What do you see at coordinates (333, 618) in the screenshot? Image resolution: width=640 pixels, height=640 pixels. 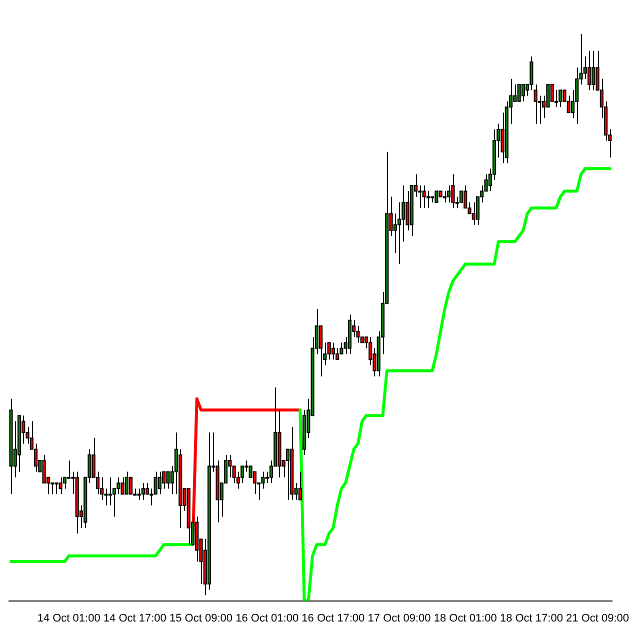 I see `x-tick-label: 16 Oct 17:00` at bounding box center [333, 618].